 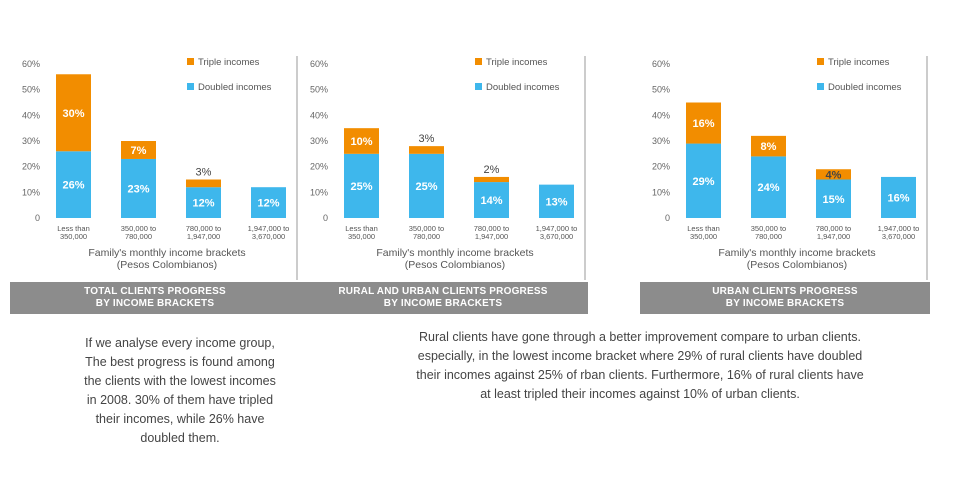 I want to click on bar-doubled-label: 29%, so click(x=703, y=182).